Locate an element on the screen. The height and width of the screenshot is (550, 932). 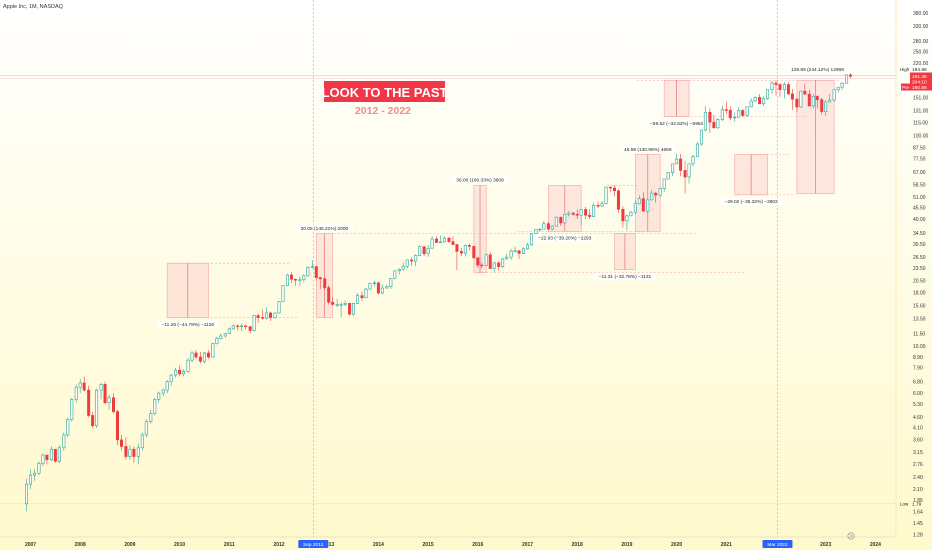
y-tick-label: 220.00 is located at coordinates (921, 64).